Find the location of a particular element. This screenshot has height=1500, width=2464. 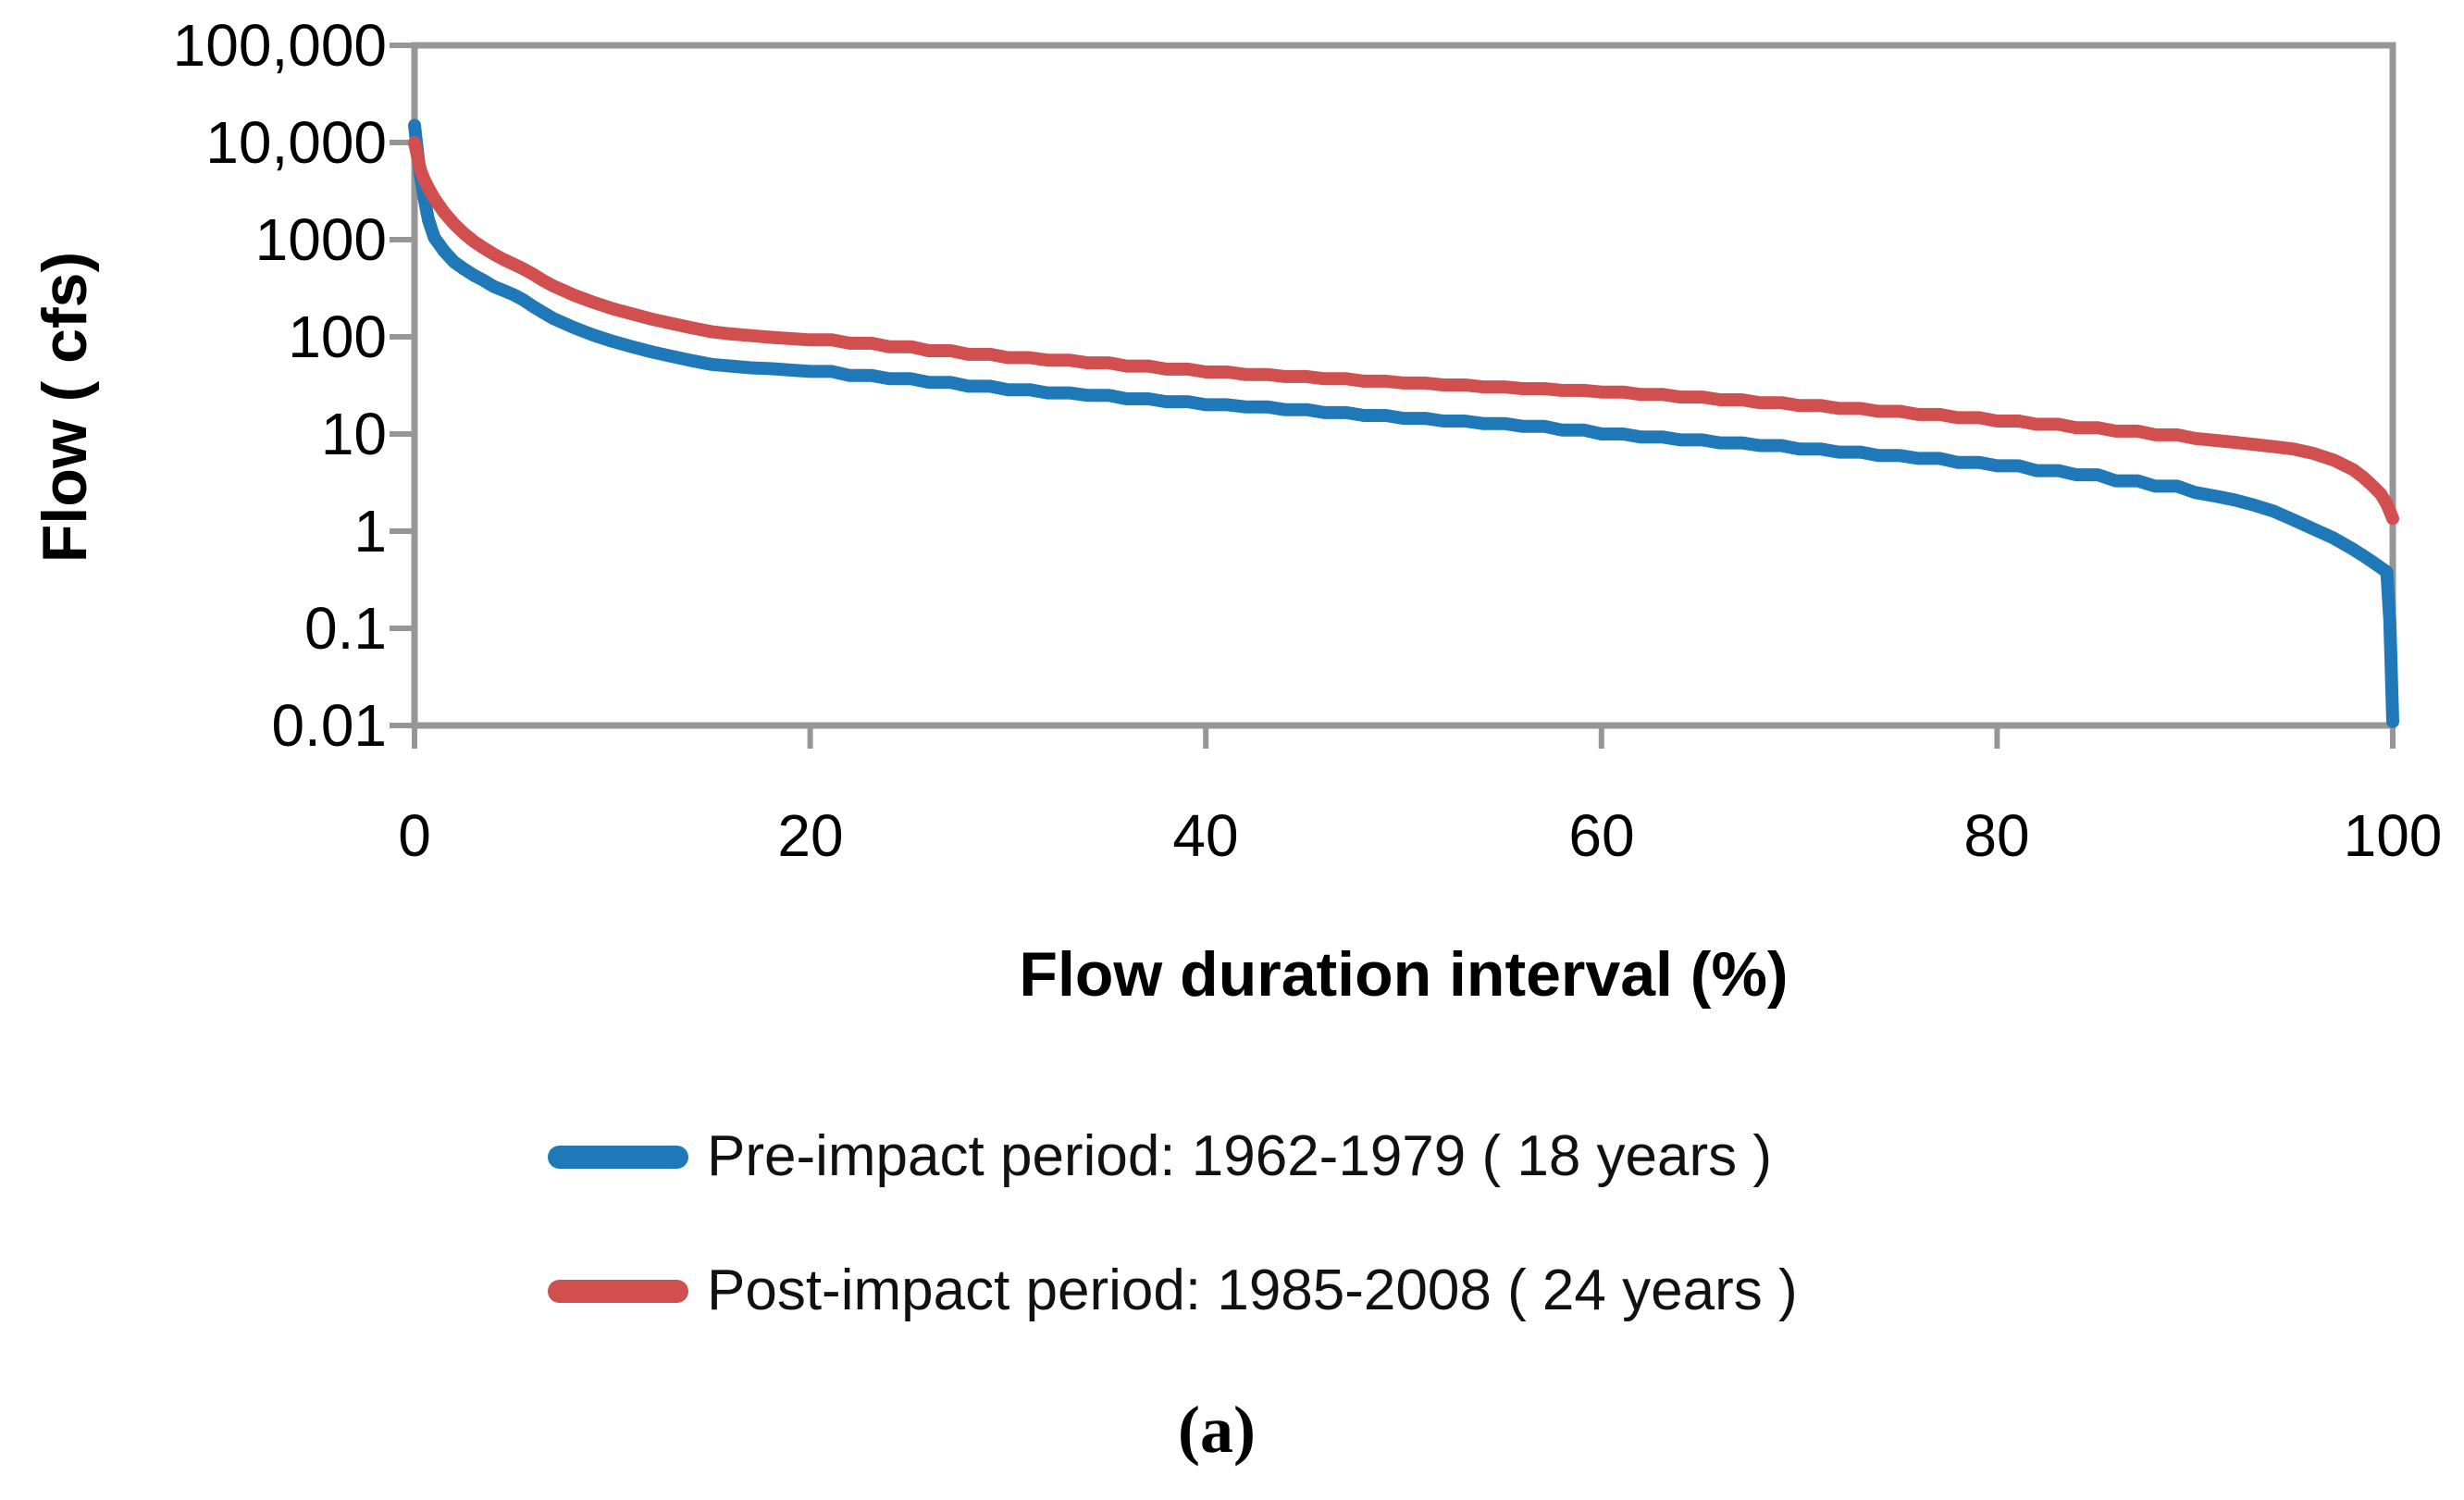

y-tick-label: 1 is located at coordinates (370, 531).